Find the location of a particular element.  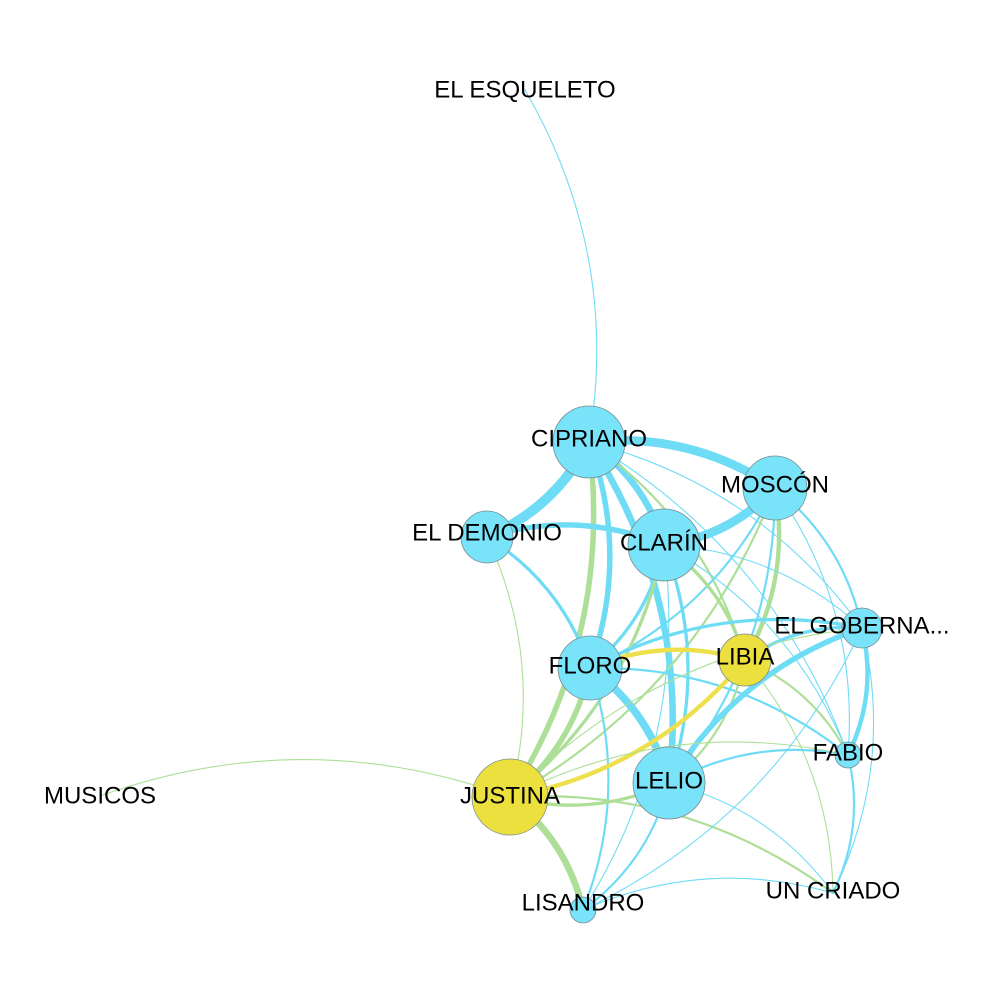

edge-libia-un-criado is located at coordinates (789, 776).